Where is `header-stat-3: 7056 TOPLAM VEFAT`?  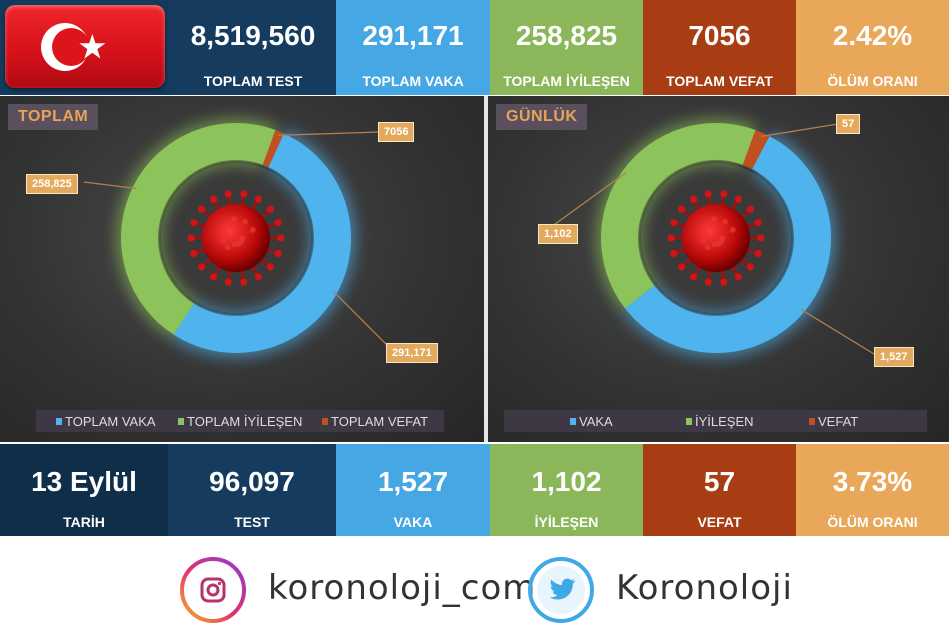 header-stat-3: 7056 TOPLAM VEFAT is located at coordinates (719, 47).